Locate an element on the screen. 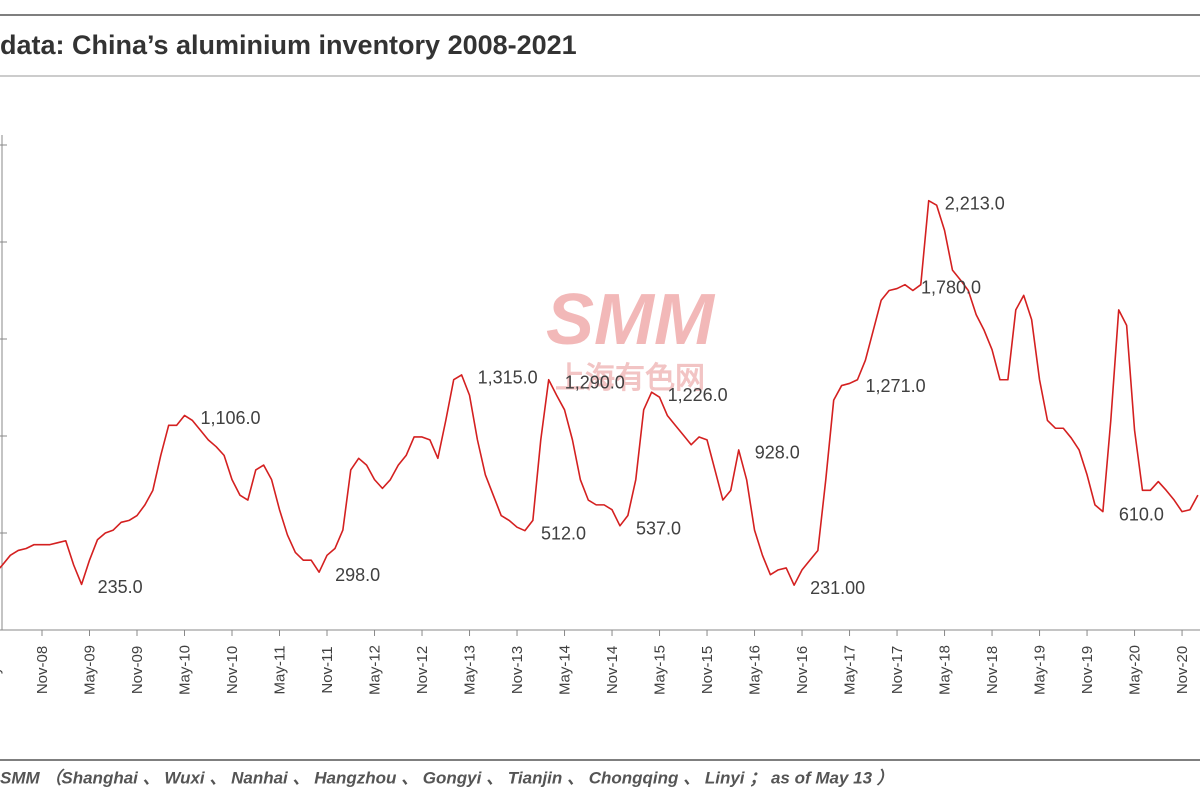 This screenshot has height=805, width=1200. x-tick-label: Nov-20 is located at coordinates (1182, 670).